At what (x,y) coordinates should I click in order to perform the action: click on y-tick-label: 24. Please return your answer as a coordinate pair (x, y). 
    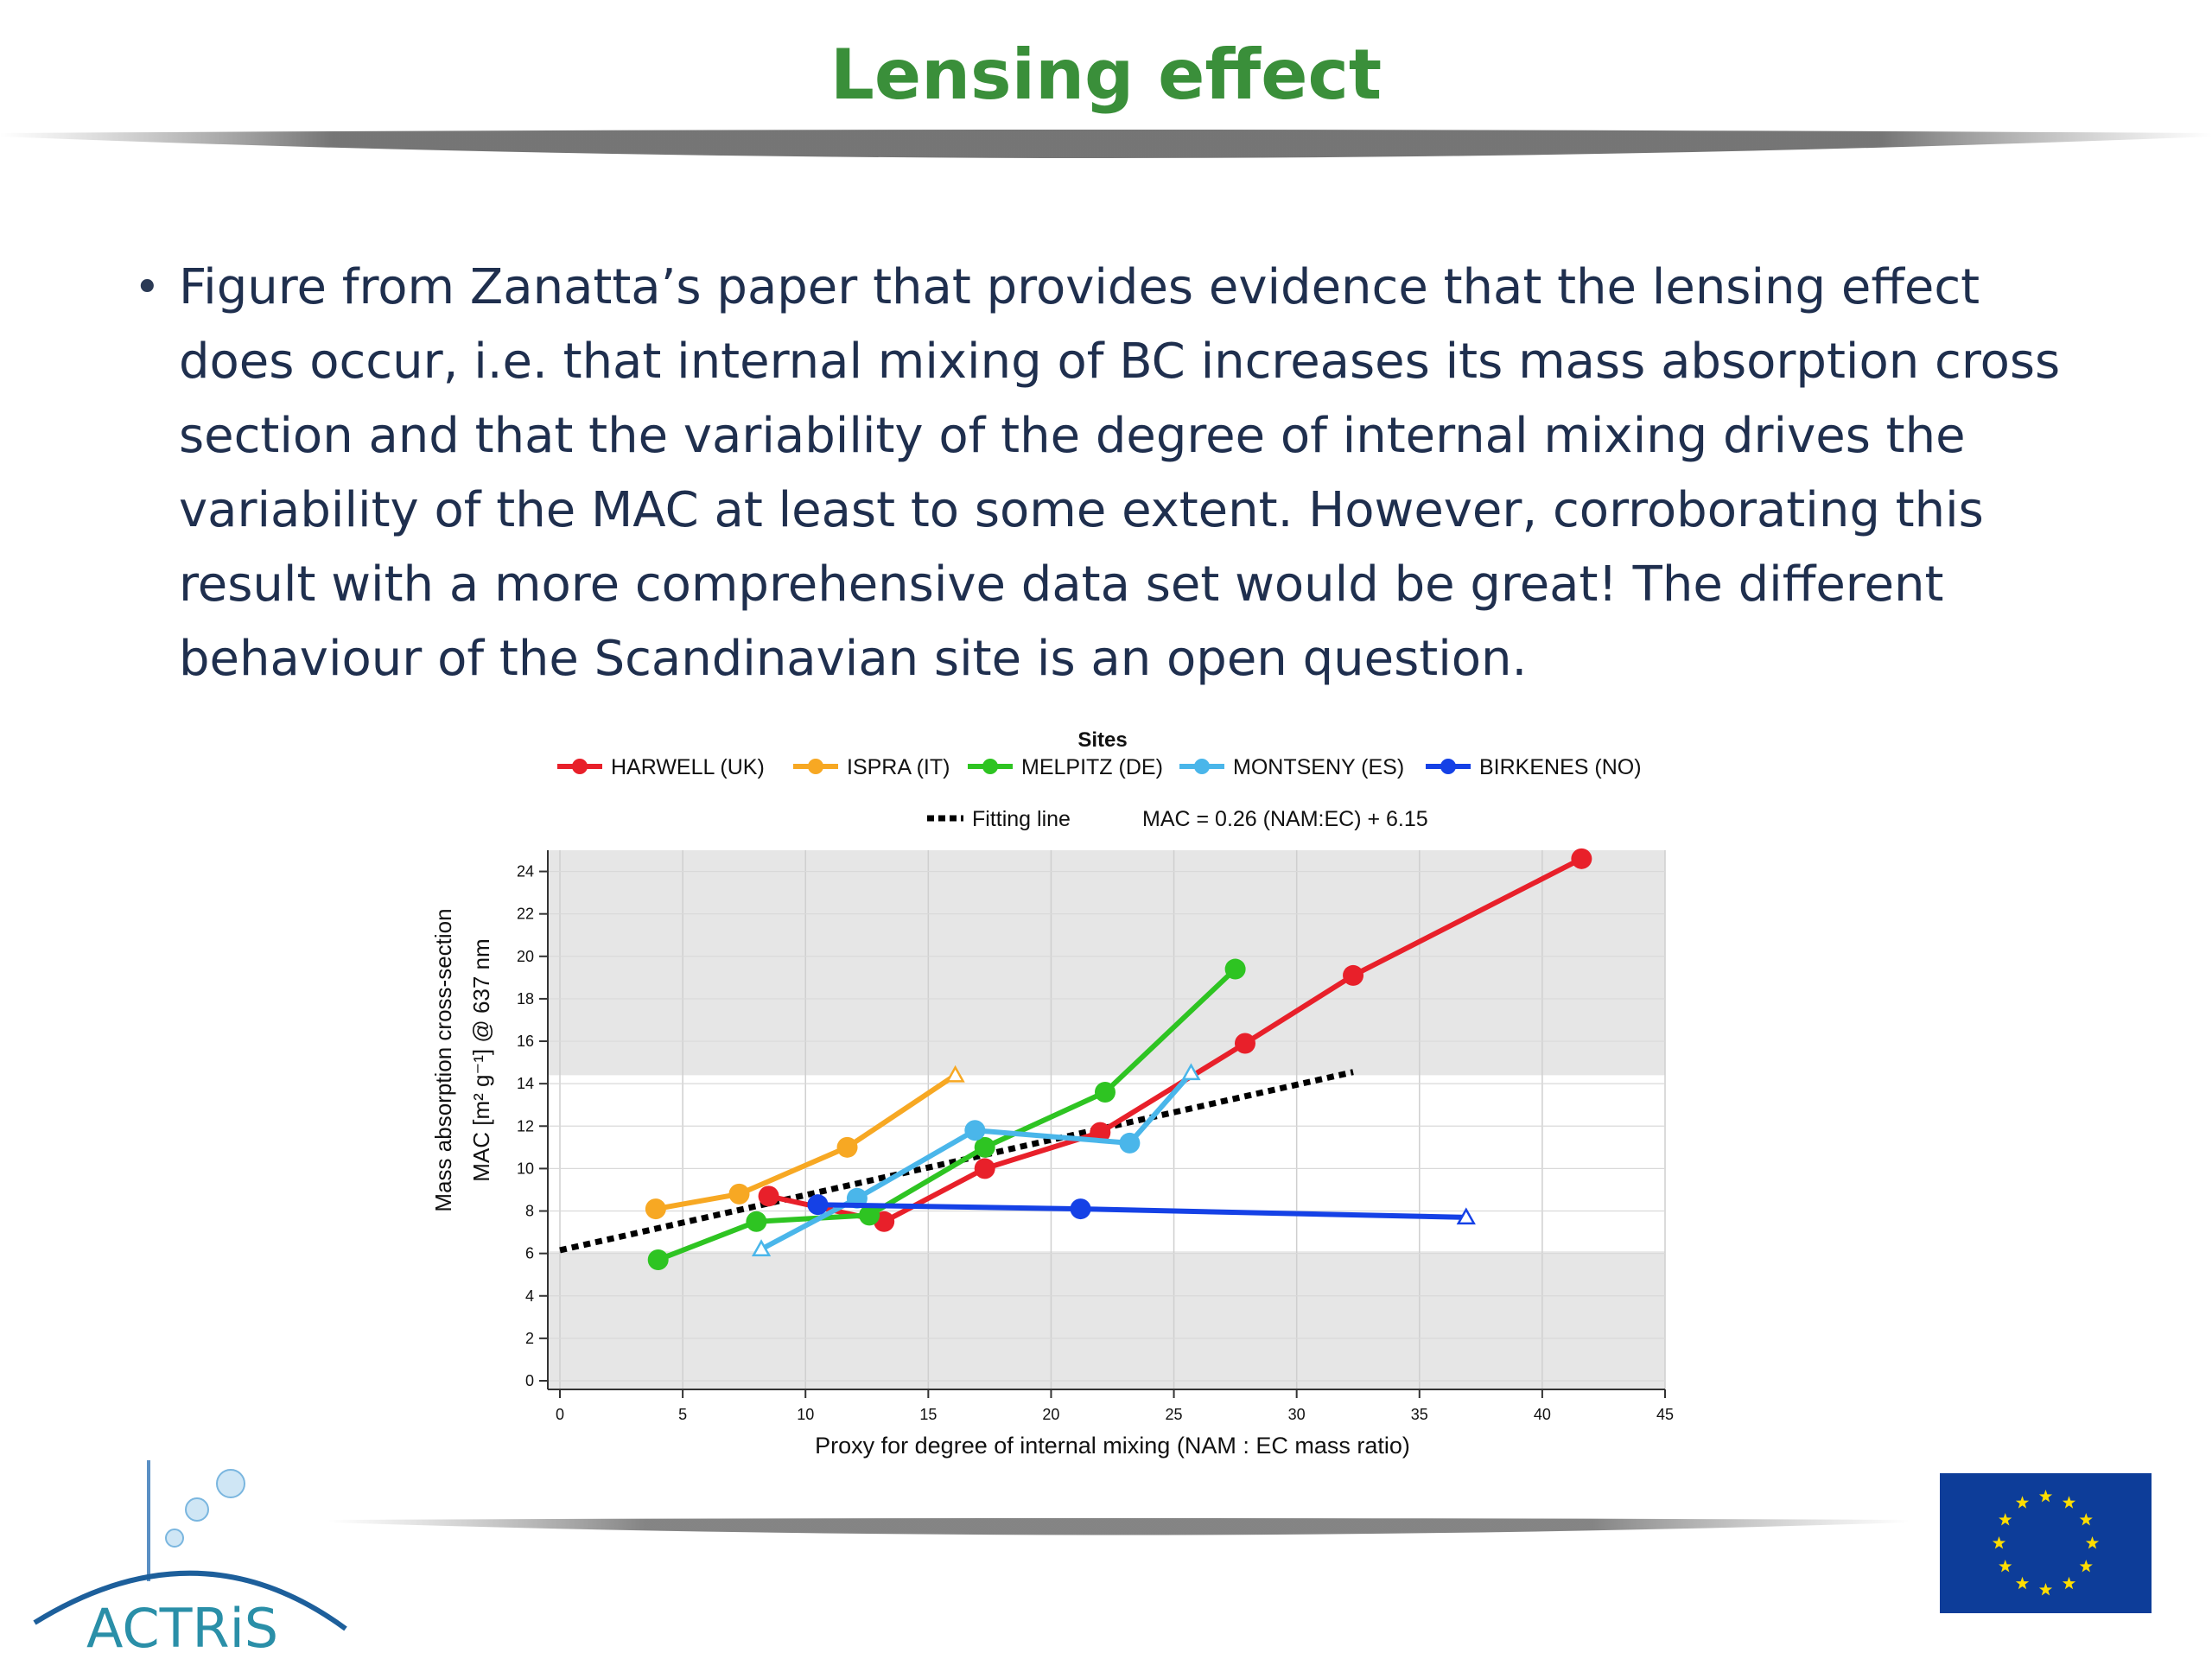
    Looking at the image, I should click on (525, 871).